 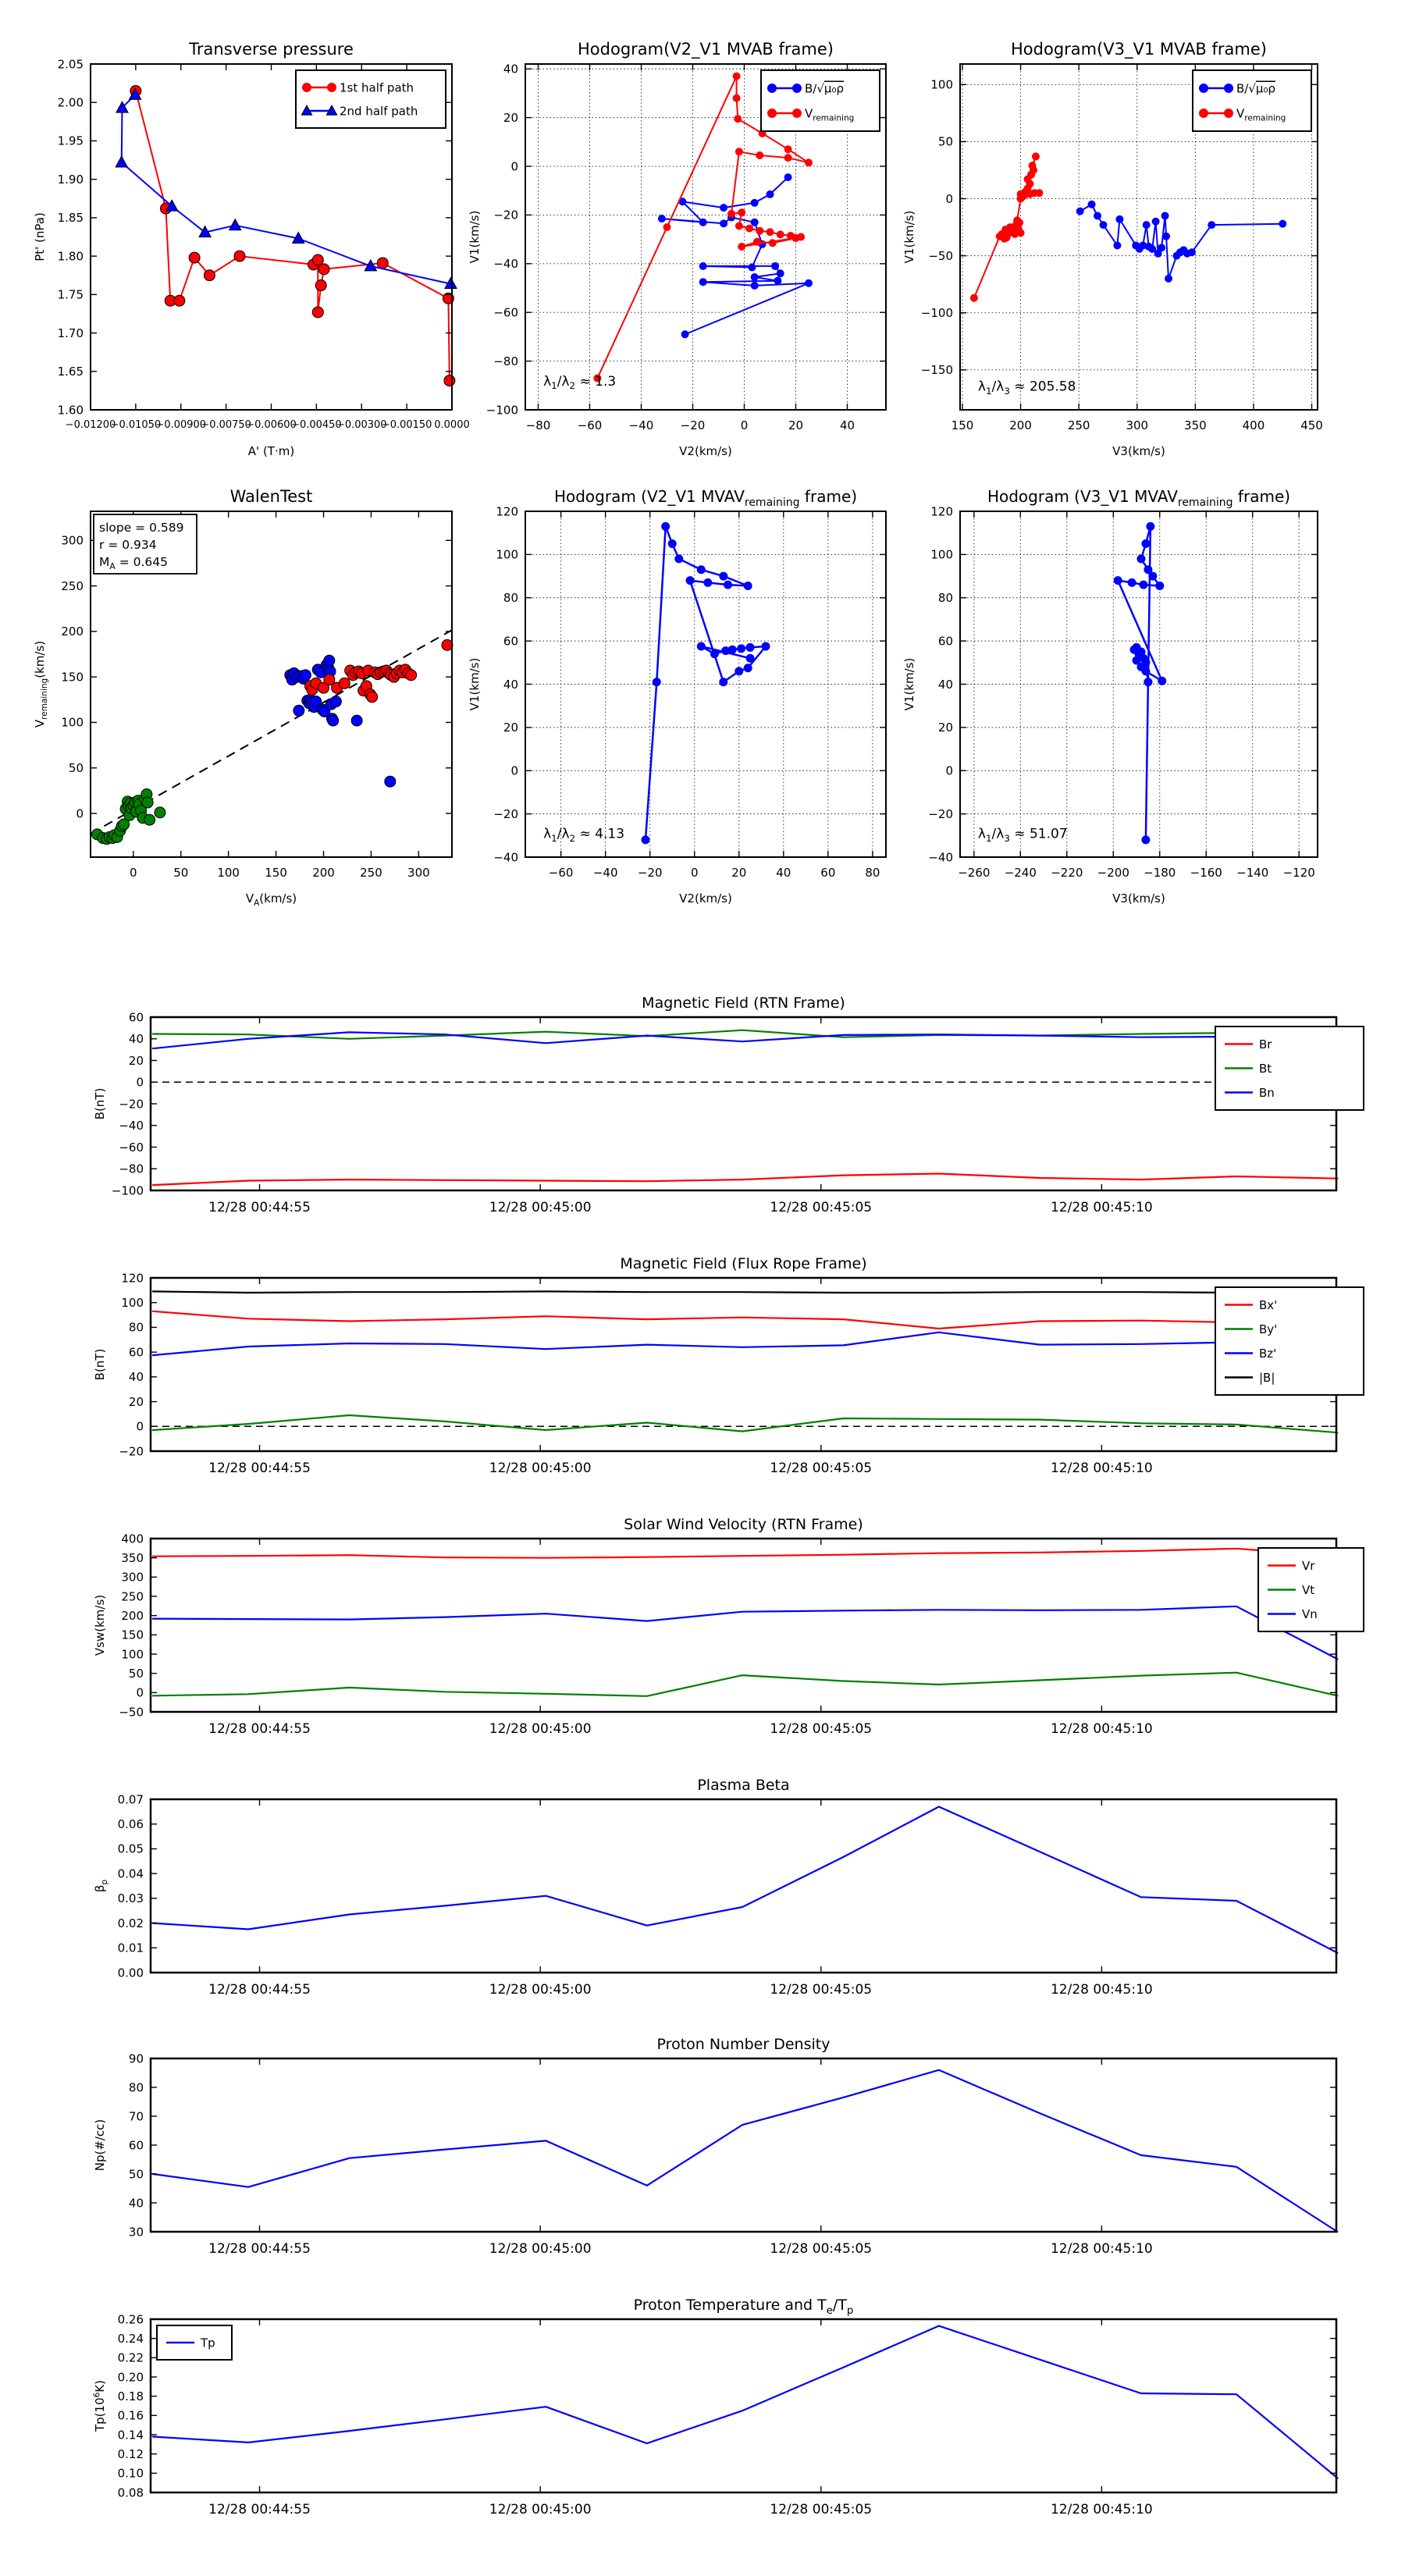 What do you see at coordinates (743, 1263) in the screenshot?
I see `svg-text:Magnetic Field (Flux Rope Fram: Magnetic Field (Flux Rope Frame)` at bounding box center [743, 1263].